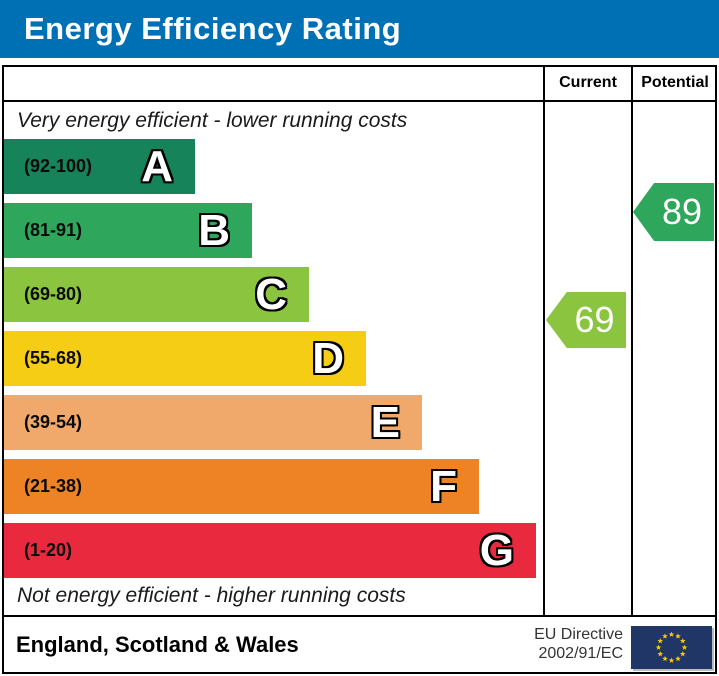 This screenshot has height=676, width=719. I want to click on band-range-label: (1-20), so click(48, 550).